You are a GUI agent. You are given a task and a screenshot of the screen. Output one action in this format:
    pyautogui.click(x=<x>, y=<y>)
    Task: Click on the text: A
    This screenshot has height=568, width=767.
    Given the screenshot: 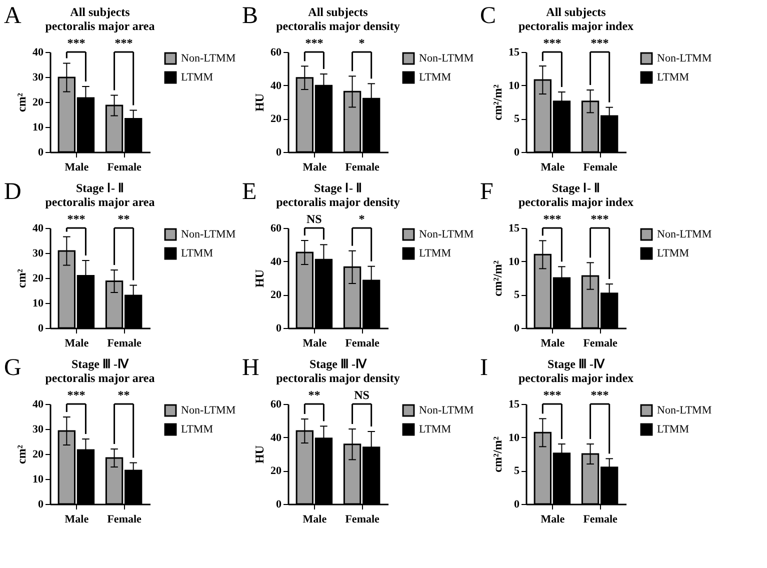 What is the action you would take?
    pyautogui.click(x=13, y=16)
    